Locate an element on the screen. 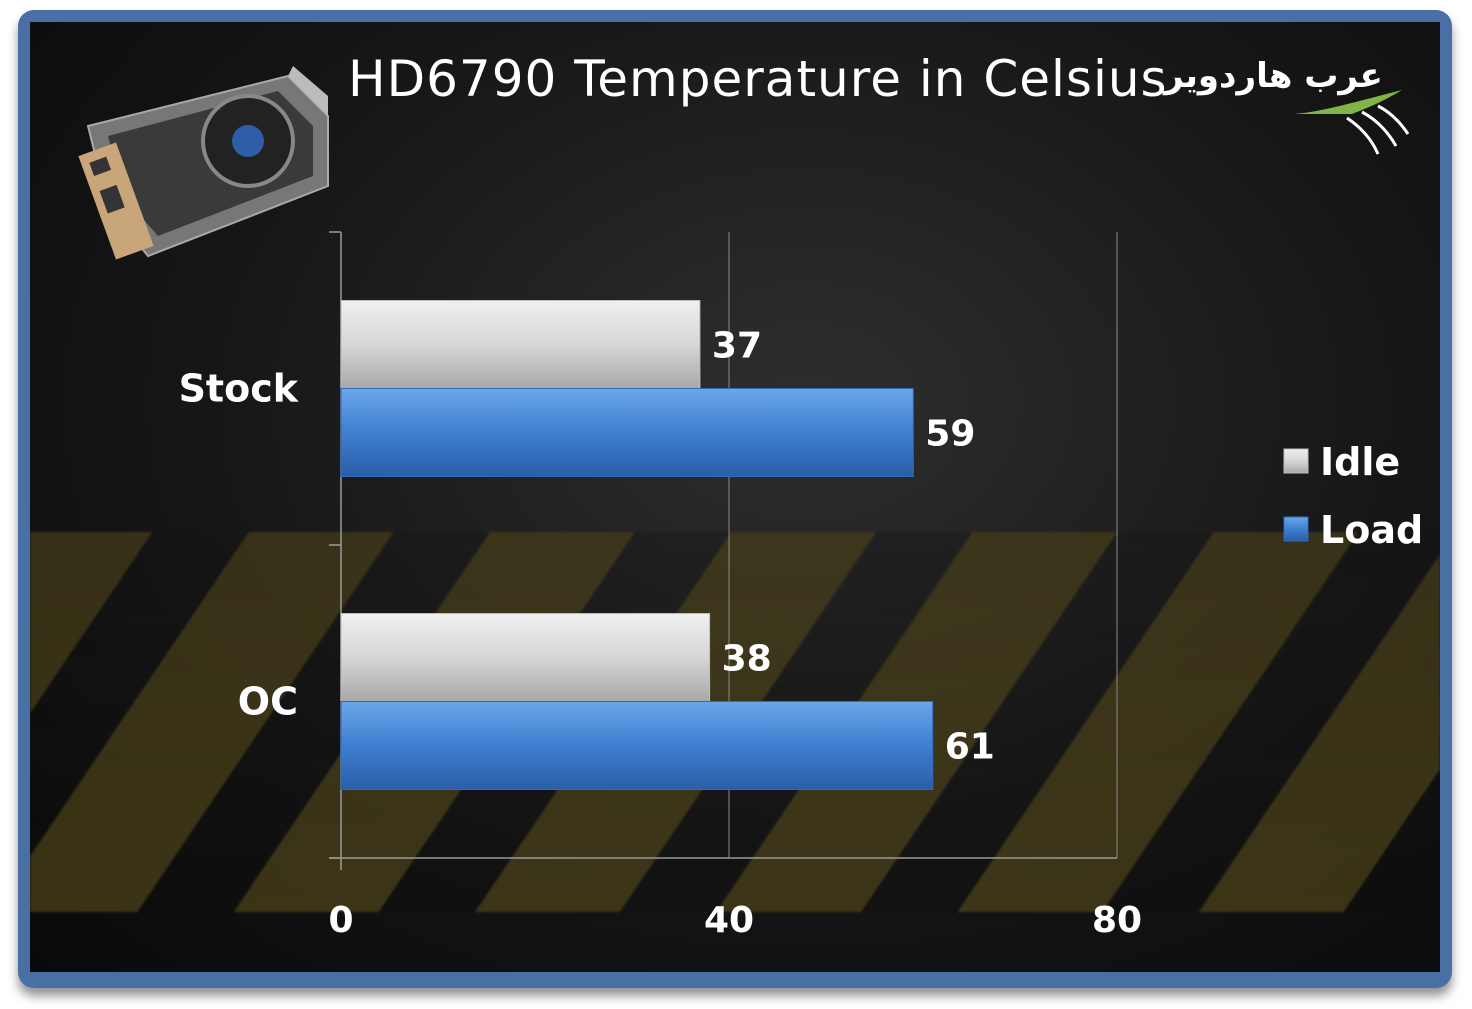 Image resolution: width=1472 pixels, height=1009 pixels. chart-title: HD6790 Temperature in Celsius is located at coordinates (758, 79).